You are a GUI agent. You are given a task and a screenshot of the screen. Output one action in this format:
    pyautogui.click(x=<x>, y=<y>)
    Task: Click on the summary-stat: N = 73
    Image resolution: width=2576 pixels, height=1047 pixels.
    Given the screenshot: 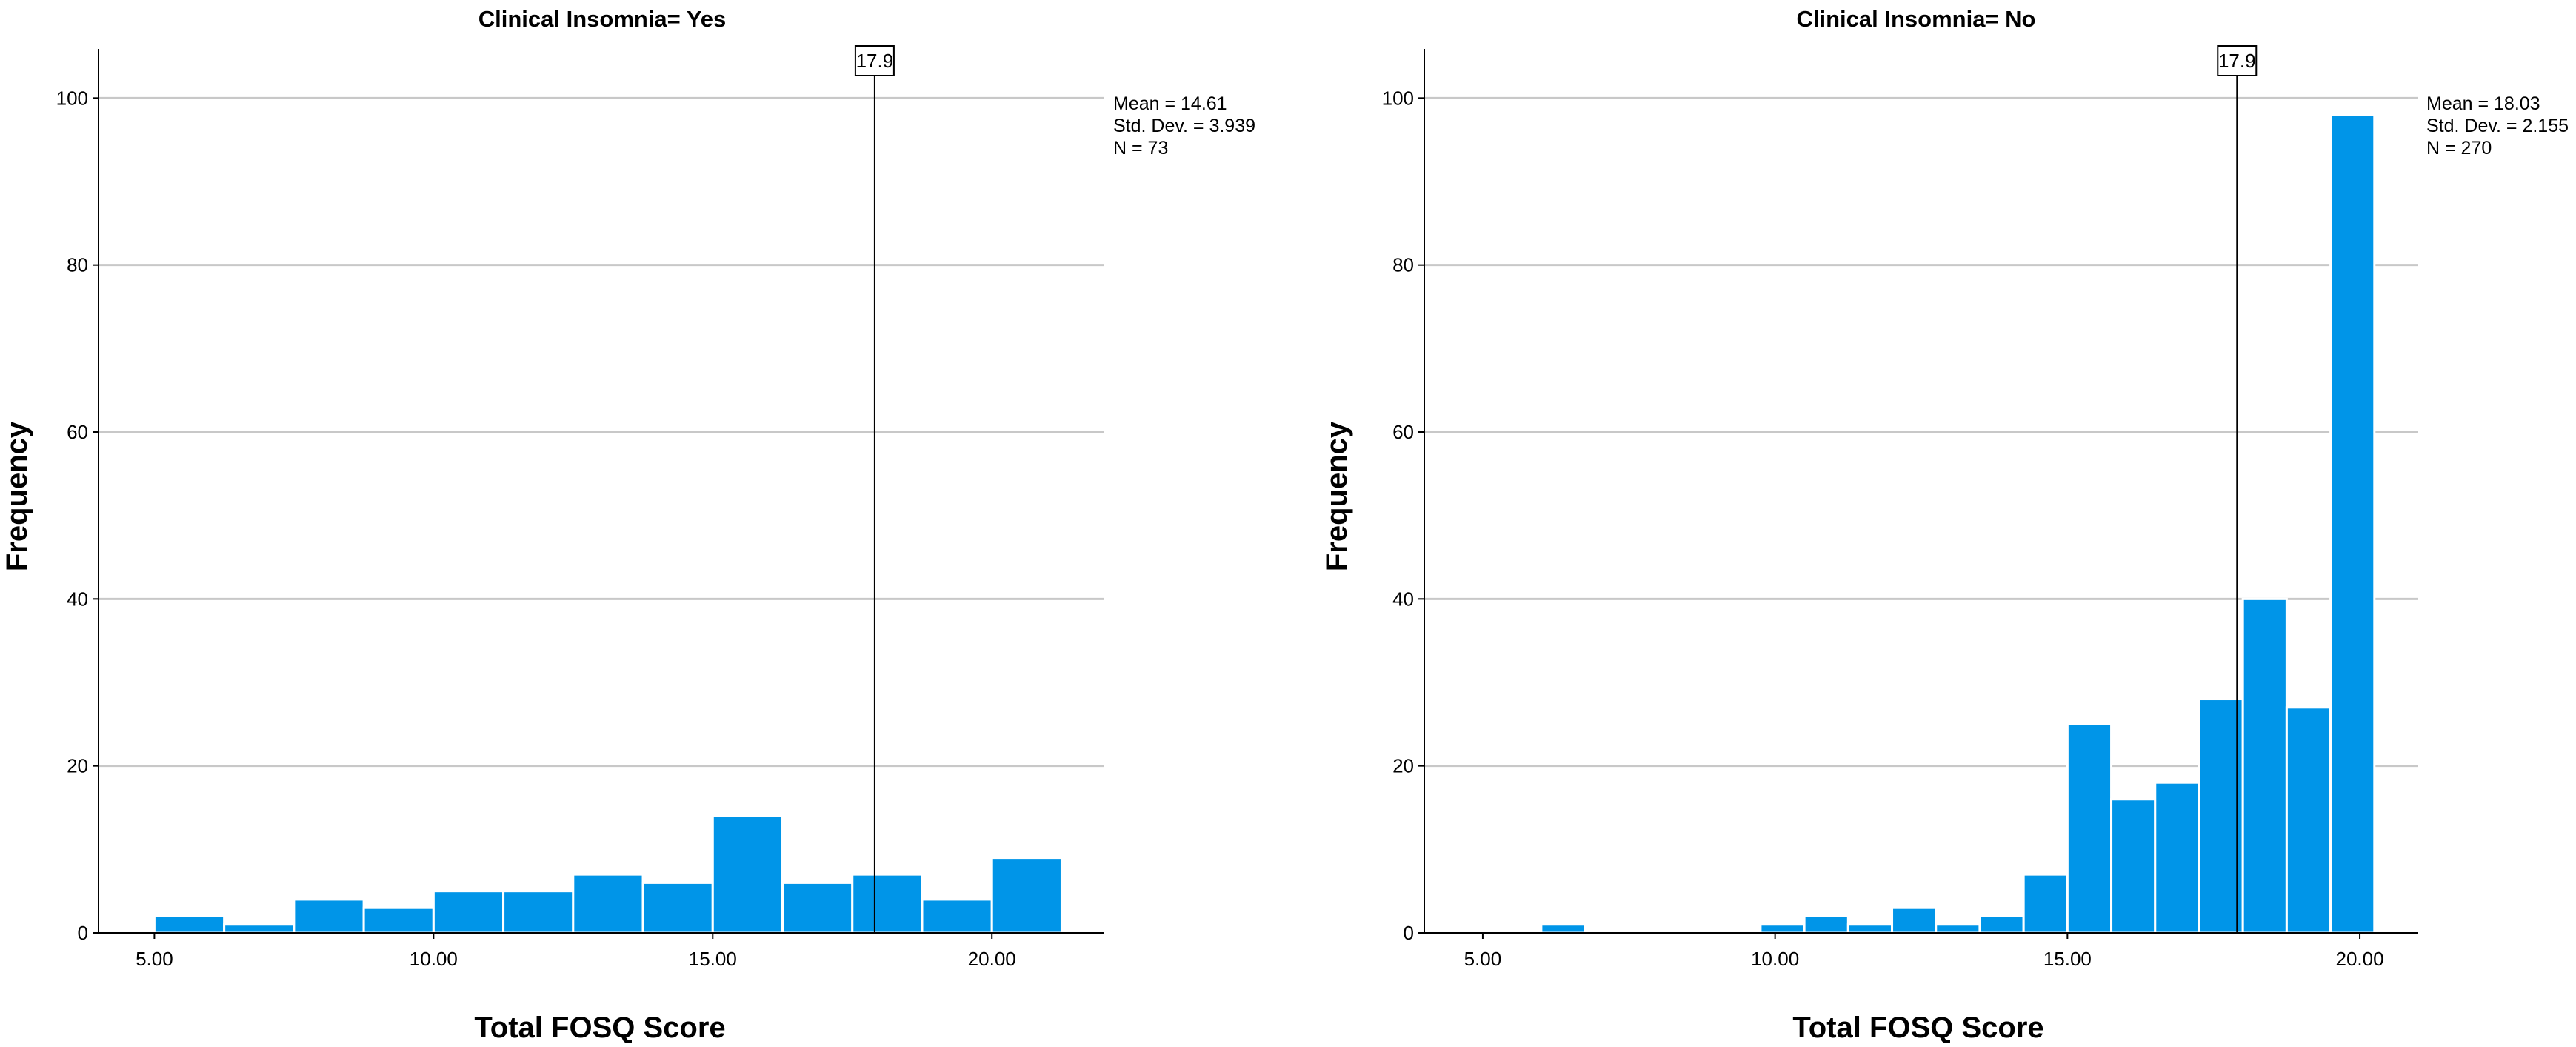 What is the action you would take?
    pyautogui.click(x=1140, y=148)
    